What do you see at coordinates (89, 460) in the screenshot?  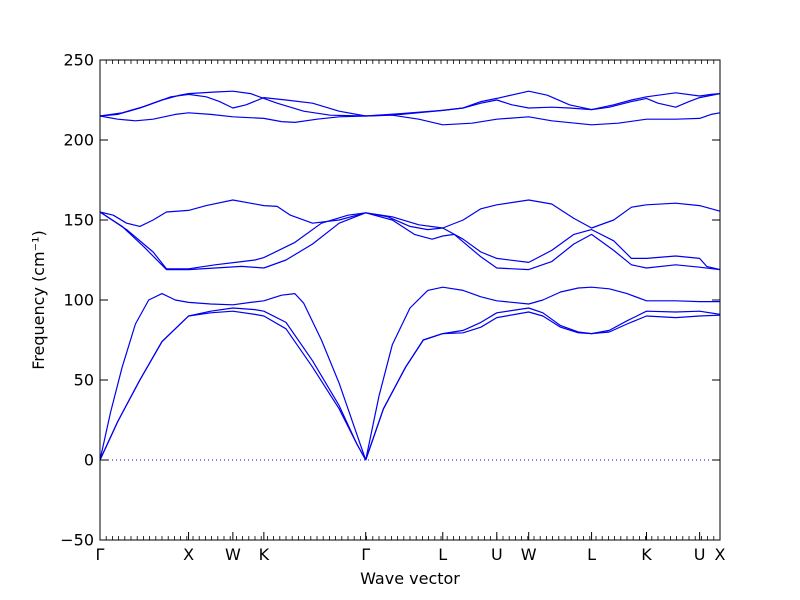 I see `y-tick-label: 0` at bounding box center [89, 460].